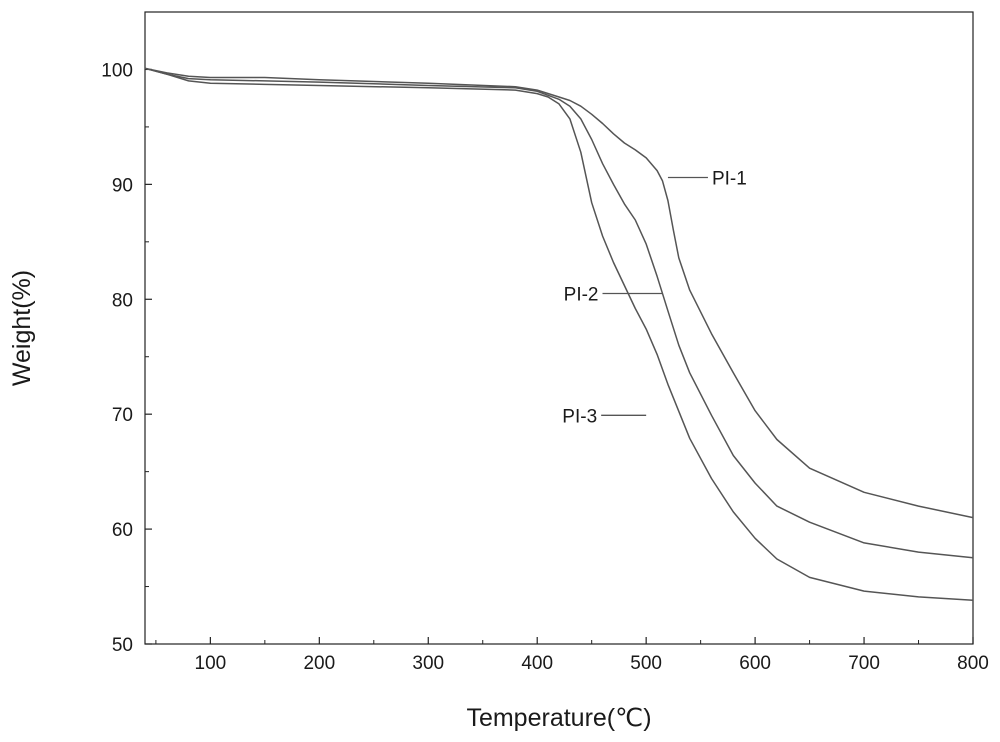 The image size is (1000, 742). What do you see at coordinates (428, 663) in the screenshot?
I see `x-tick-label: 300` at bounding box center [428, 663].